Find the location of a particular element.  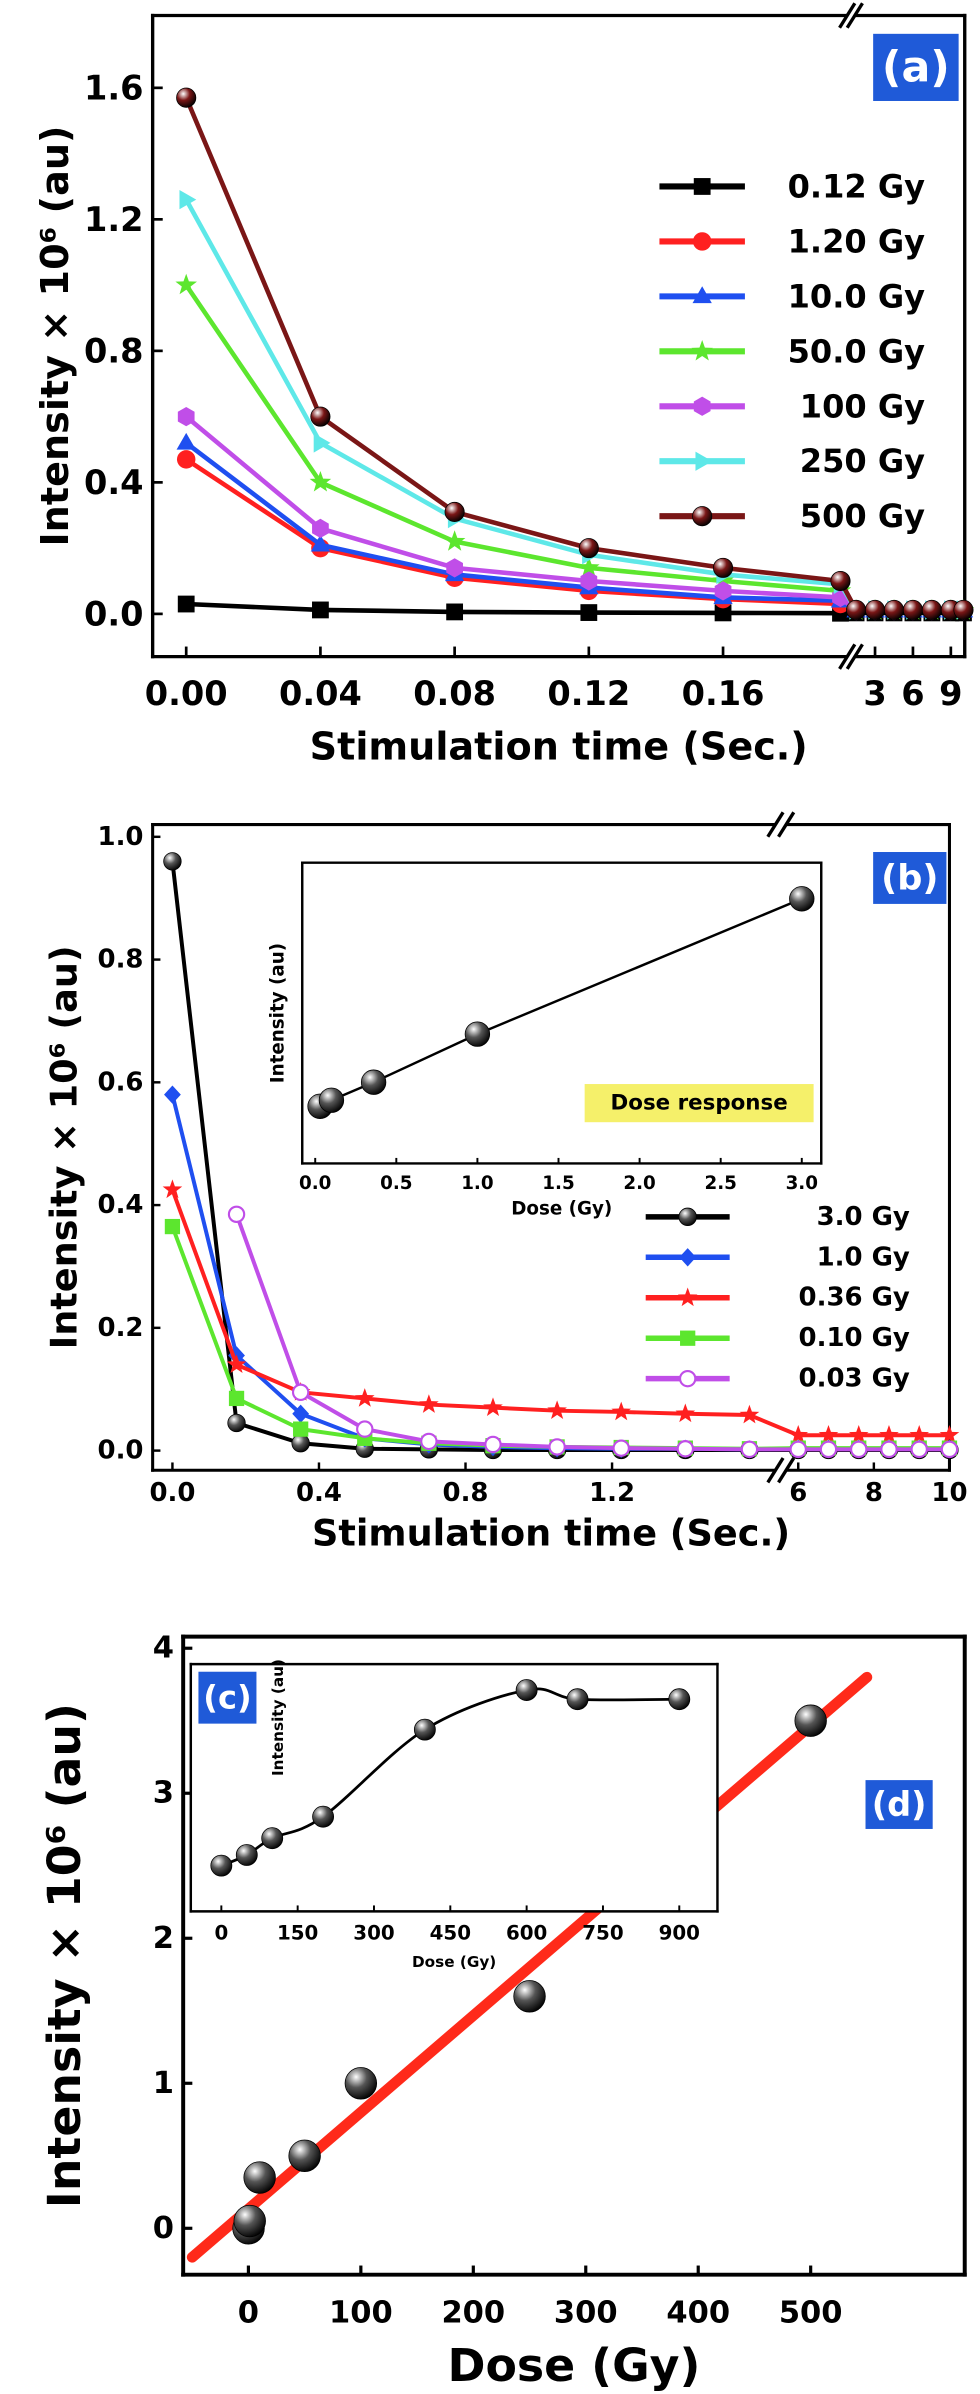

x-tick-label: 600 is located at coordinates (526, 1932).